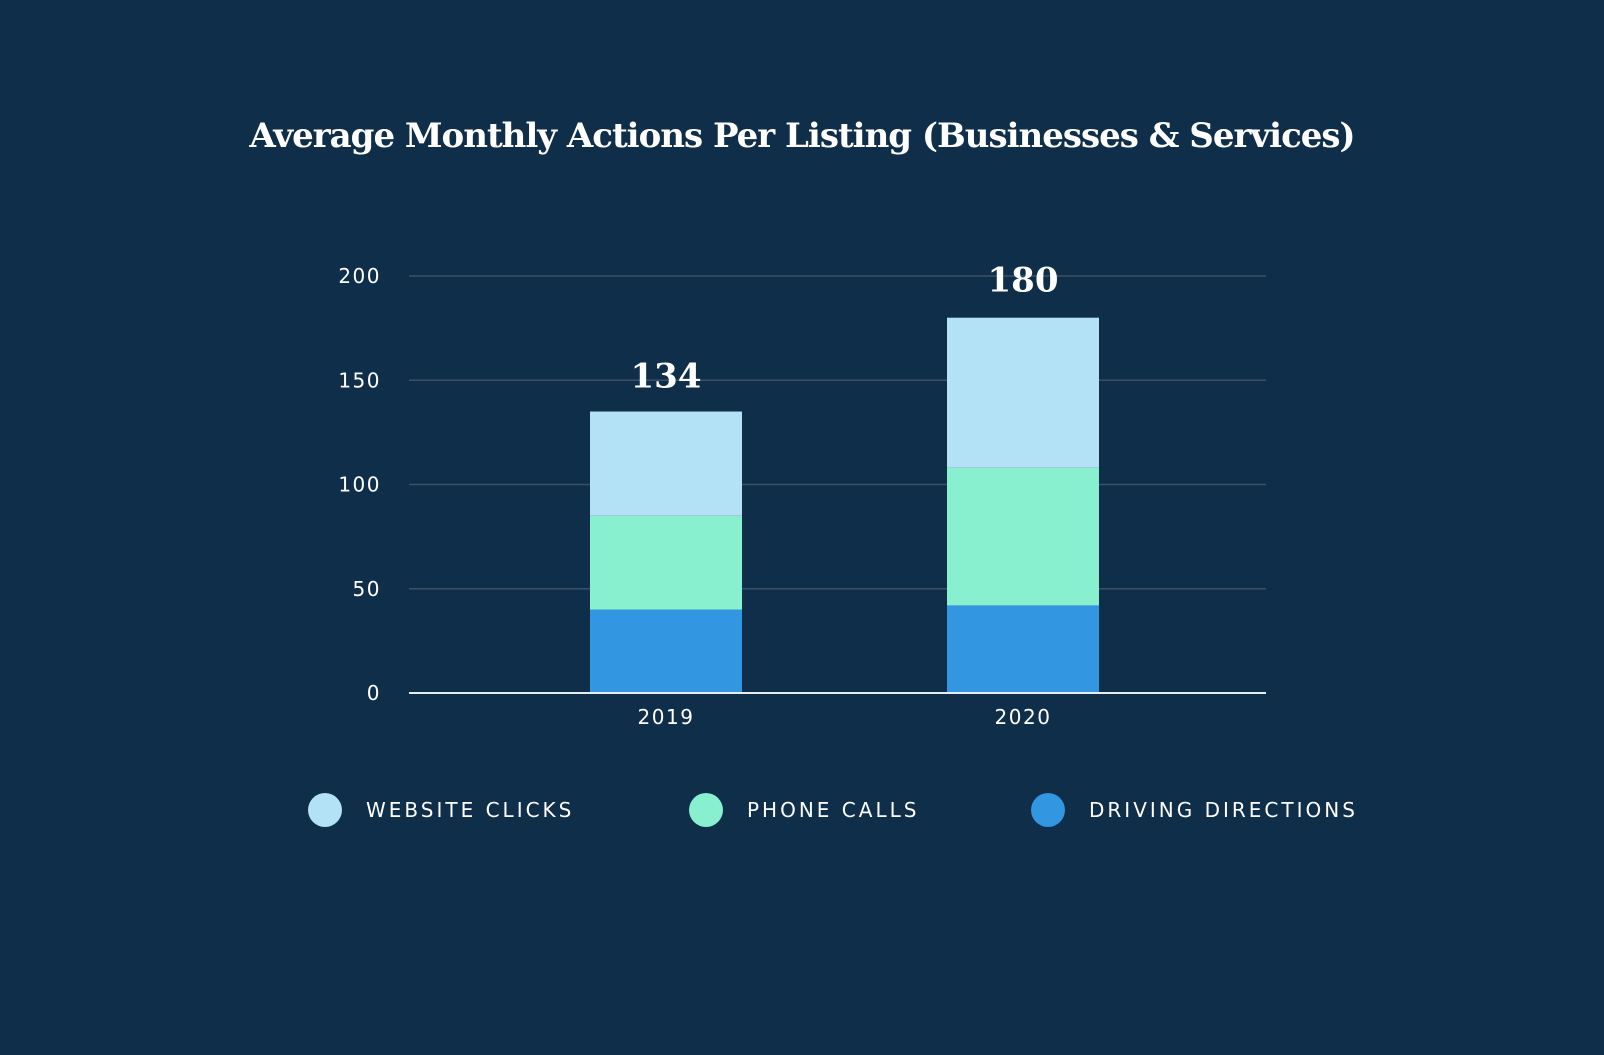 The width and height of the screenshot is (1604, 1055). Describe the element at coordinates (833, 810) in the screenshot. I see `legend-label-phone-calls: PHONE CALLS` at that location.